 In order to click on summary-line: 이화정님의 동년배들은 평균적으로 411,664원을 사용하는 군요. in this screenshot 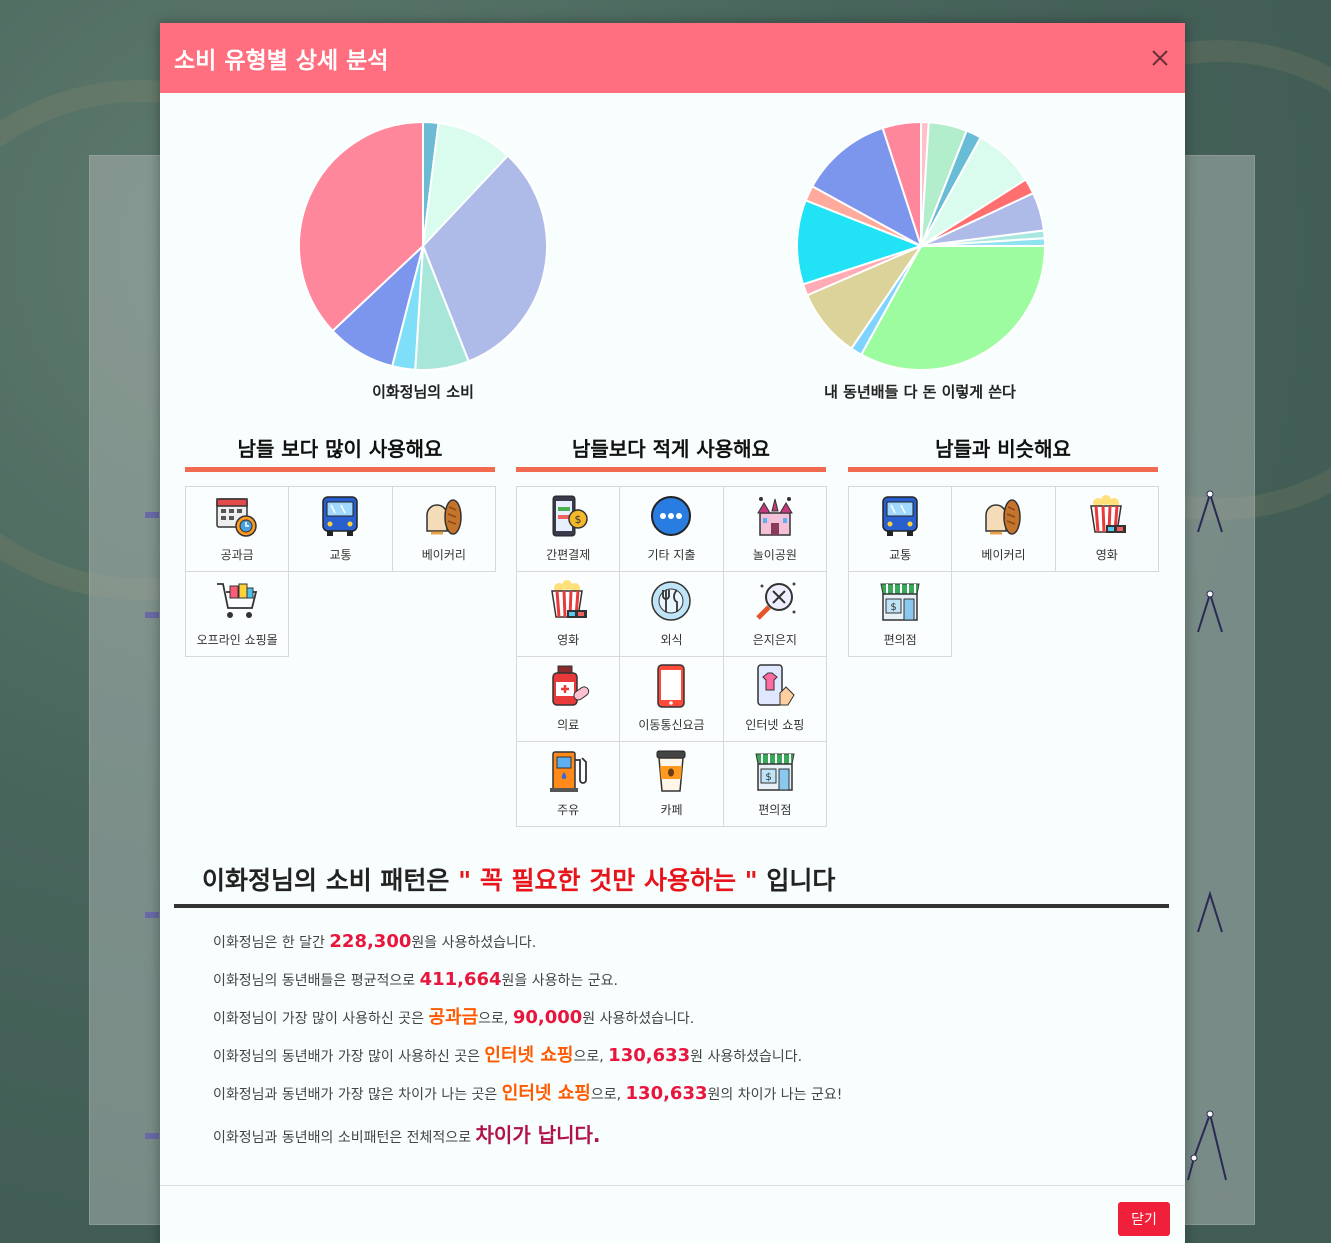, I will do `click(663, 980)`.